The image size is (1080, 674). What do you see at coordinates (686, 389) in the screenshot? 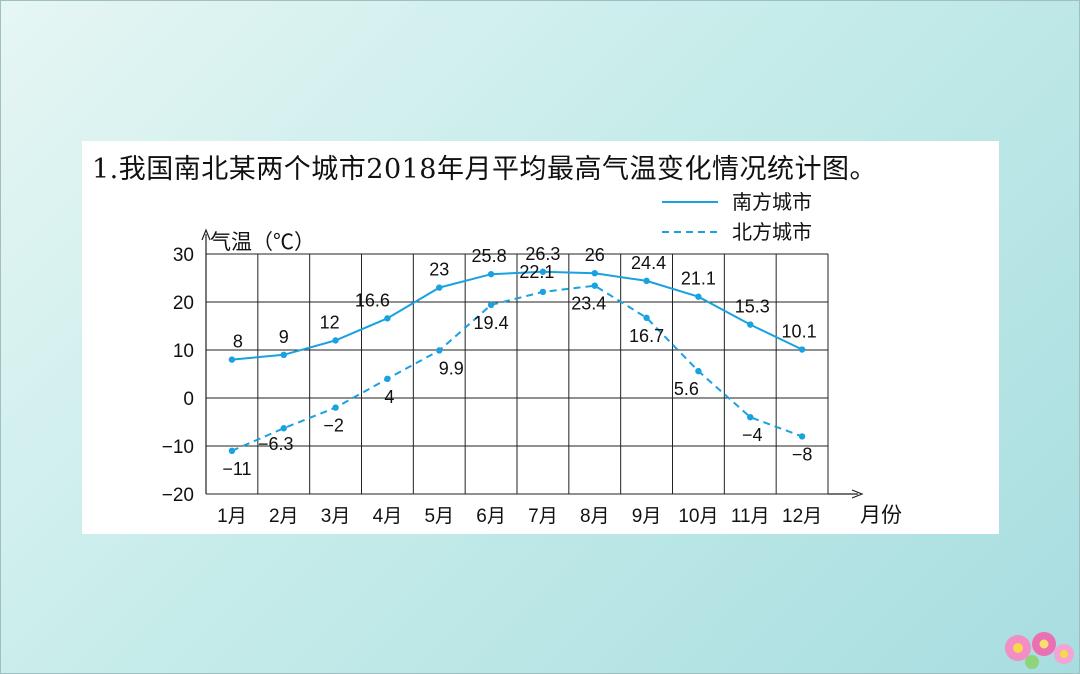
I see `north-city-data-label: 5.6` at bounding box center [686, 389].